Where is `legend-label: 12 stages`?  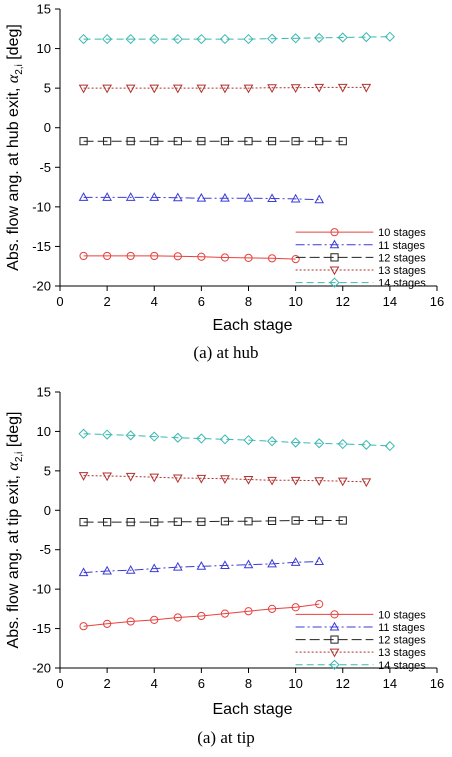 legend-label: 12 stages is located at coordinates (402, 641).